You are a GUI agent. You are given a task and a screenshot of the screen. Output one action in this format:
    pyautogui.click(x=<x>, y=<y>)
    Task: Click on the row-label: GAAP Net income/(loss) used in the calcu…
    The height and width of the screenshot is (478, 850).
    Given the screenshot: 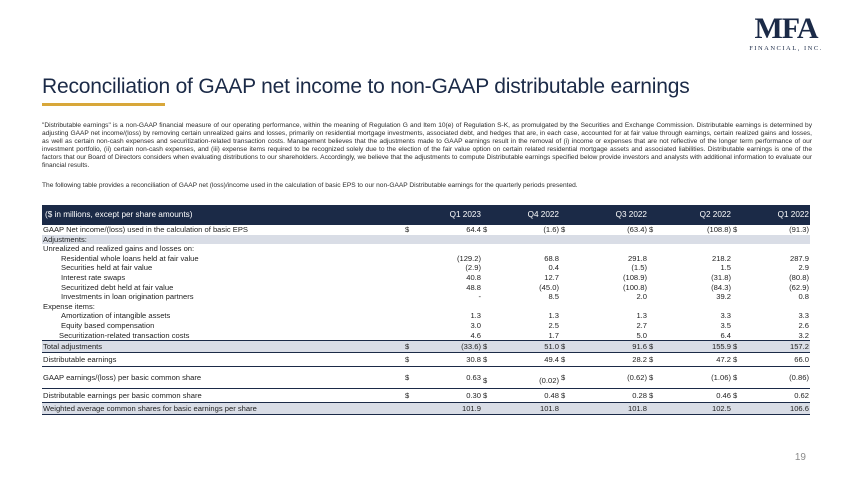 What is the action you would take?
    pyautogui.click(x=145, y=229)
    